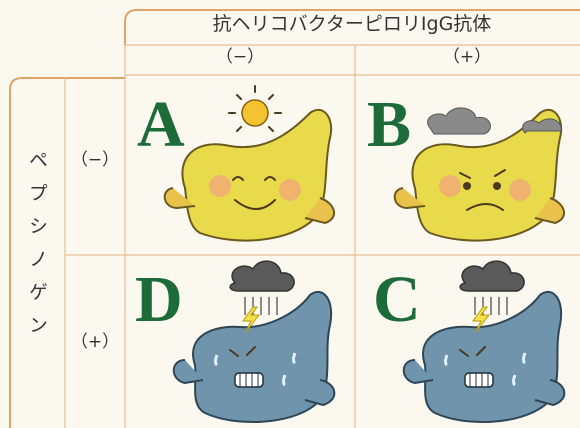  I want to click on risk-letter: D, so click(159, 299).